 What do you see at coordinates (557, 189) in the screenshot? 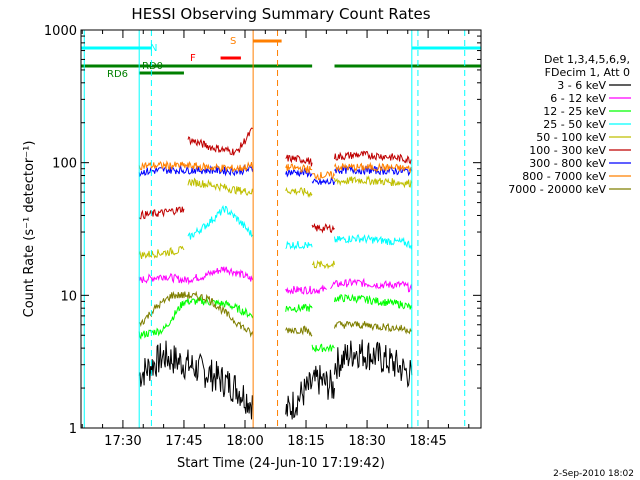
I see `legend-label-7000-20000-kev: 7000 - 20000 keV` at bounding box center [557, 189].